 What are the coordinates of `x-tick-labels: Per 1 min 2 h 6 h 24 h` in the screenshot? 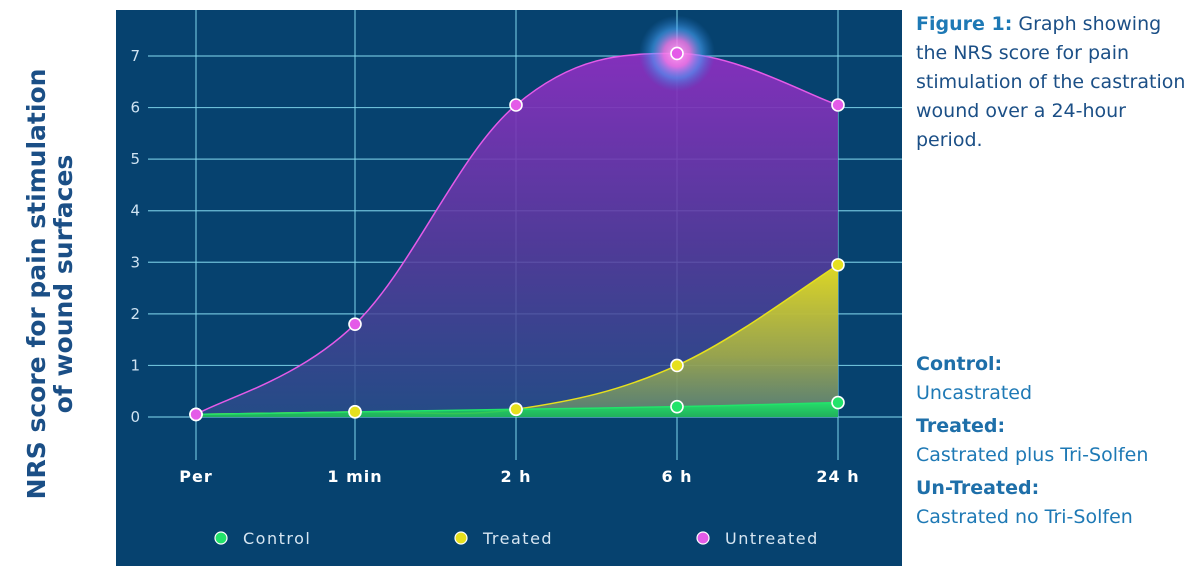 It's located at (519, 476).